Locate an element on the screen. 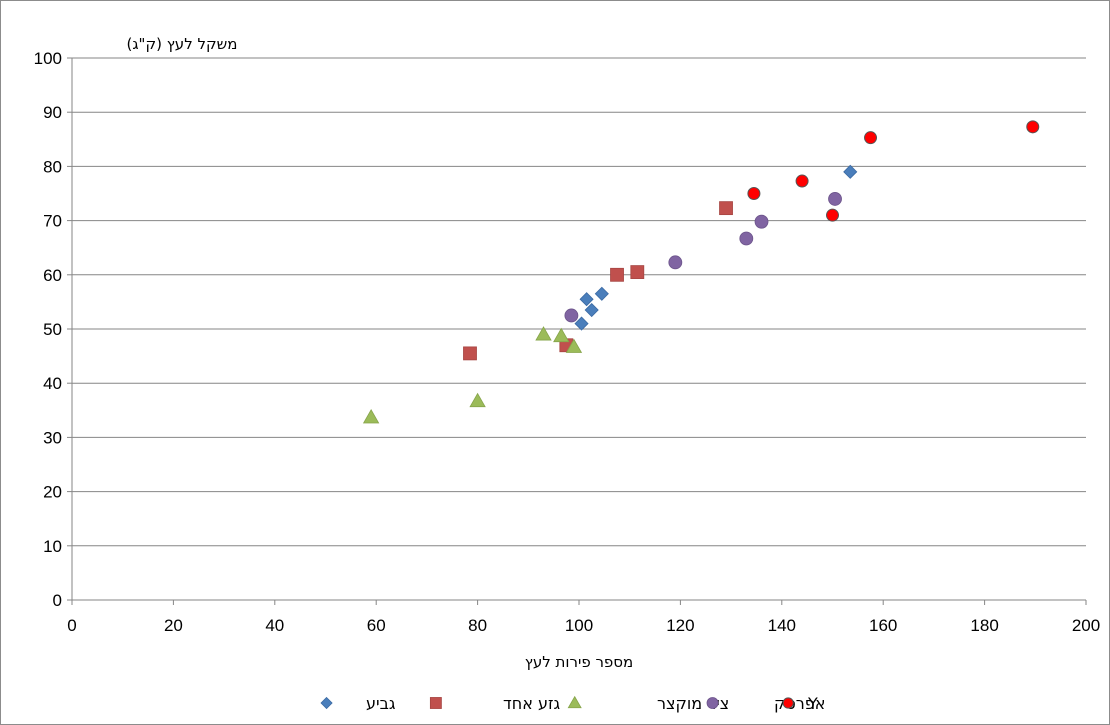 The width and height of the screenshot is (1110, 725). y-tick-label: 80 is located at coordinates (52, 166).